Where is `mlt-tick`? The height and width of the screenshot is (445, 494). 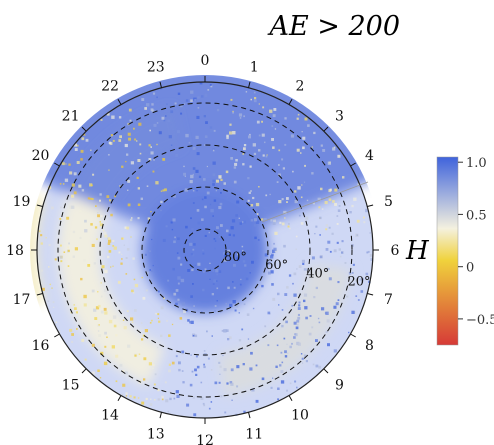
mlt-tick is located at coordinates (326, 129).